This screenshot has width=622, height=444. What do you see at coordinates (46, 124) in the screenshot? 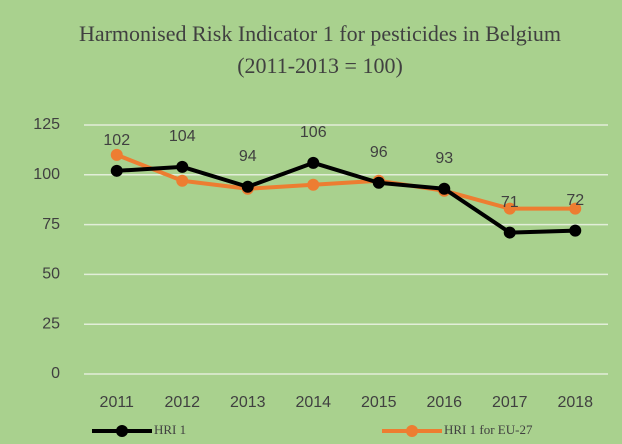
I see `y-tick-label: 125` at bounding box center [46, 124].